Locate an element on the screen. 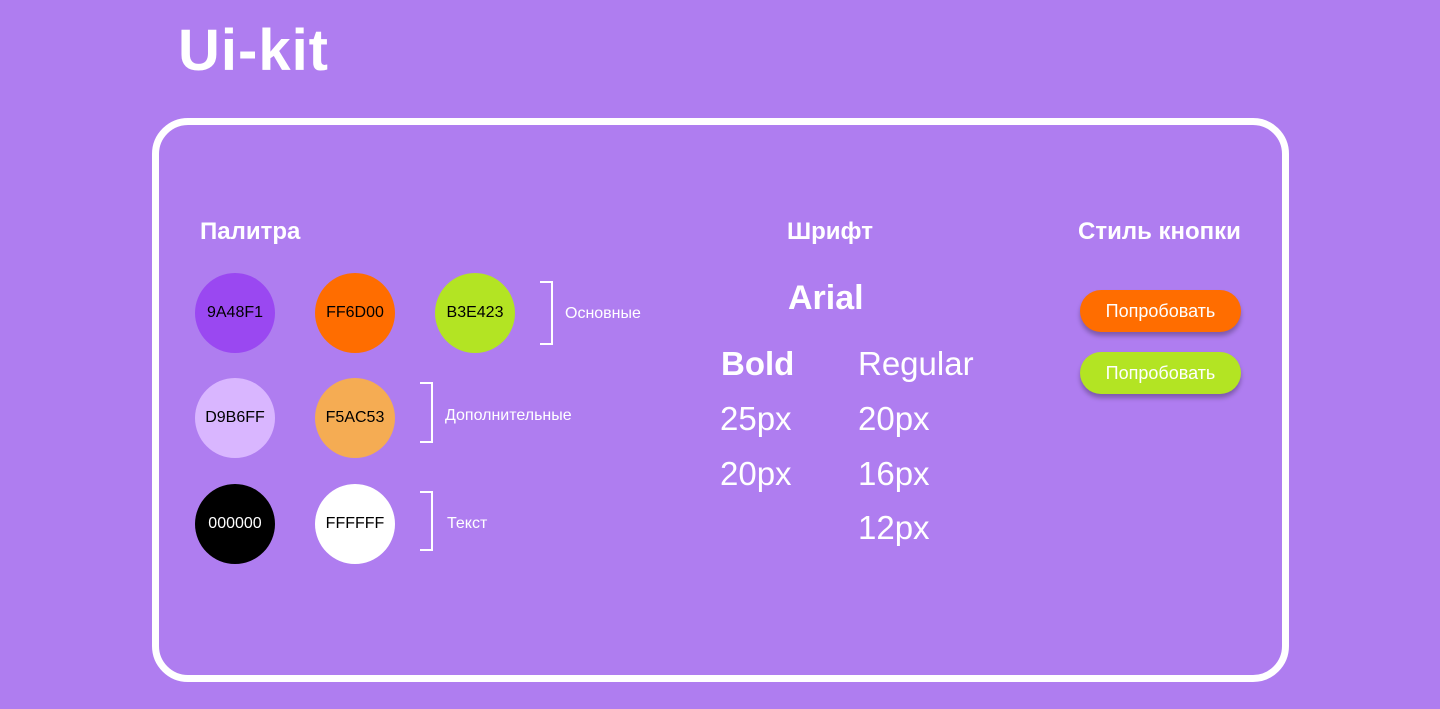 This screenshot has width=1440, height=709. swatch-hex-label: FF6D00 is located at coordinates (355, 312).